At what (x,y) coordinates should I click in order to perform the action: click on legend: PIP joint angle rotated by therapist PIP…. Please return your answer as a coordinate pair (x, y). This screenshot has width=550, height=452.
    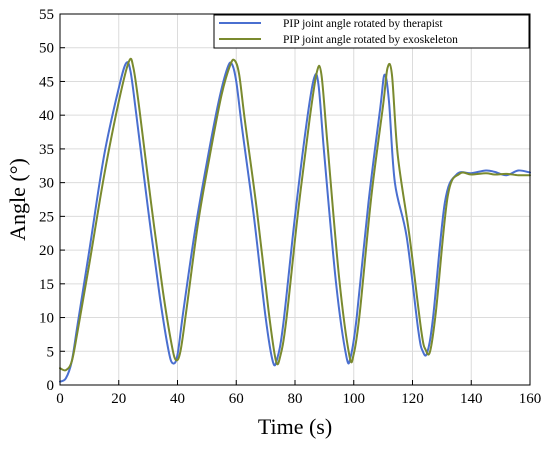
    Looking at the image, I should click on (371, 31).